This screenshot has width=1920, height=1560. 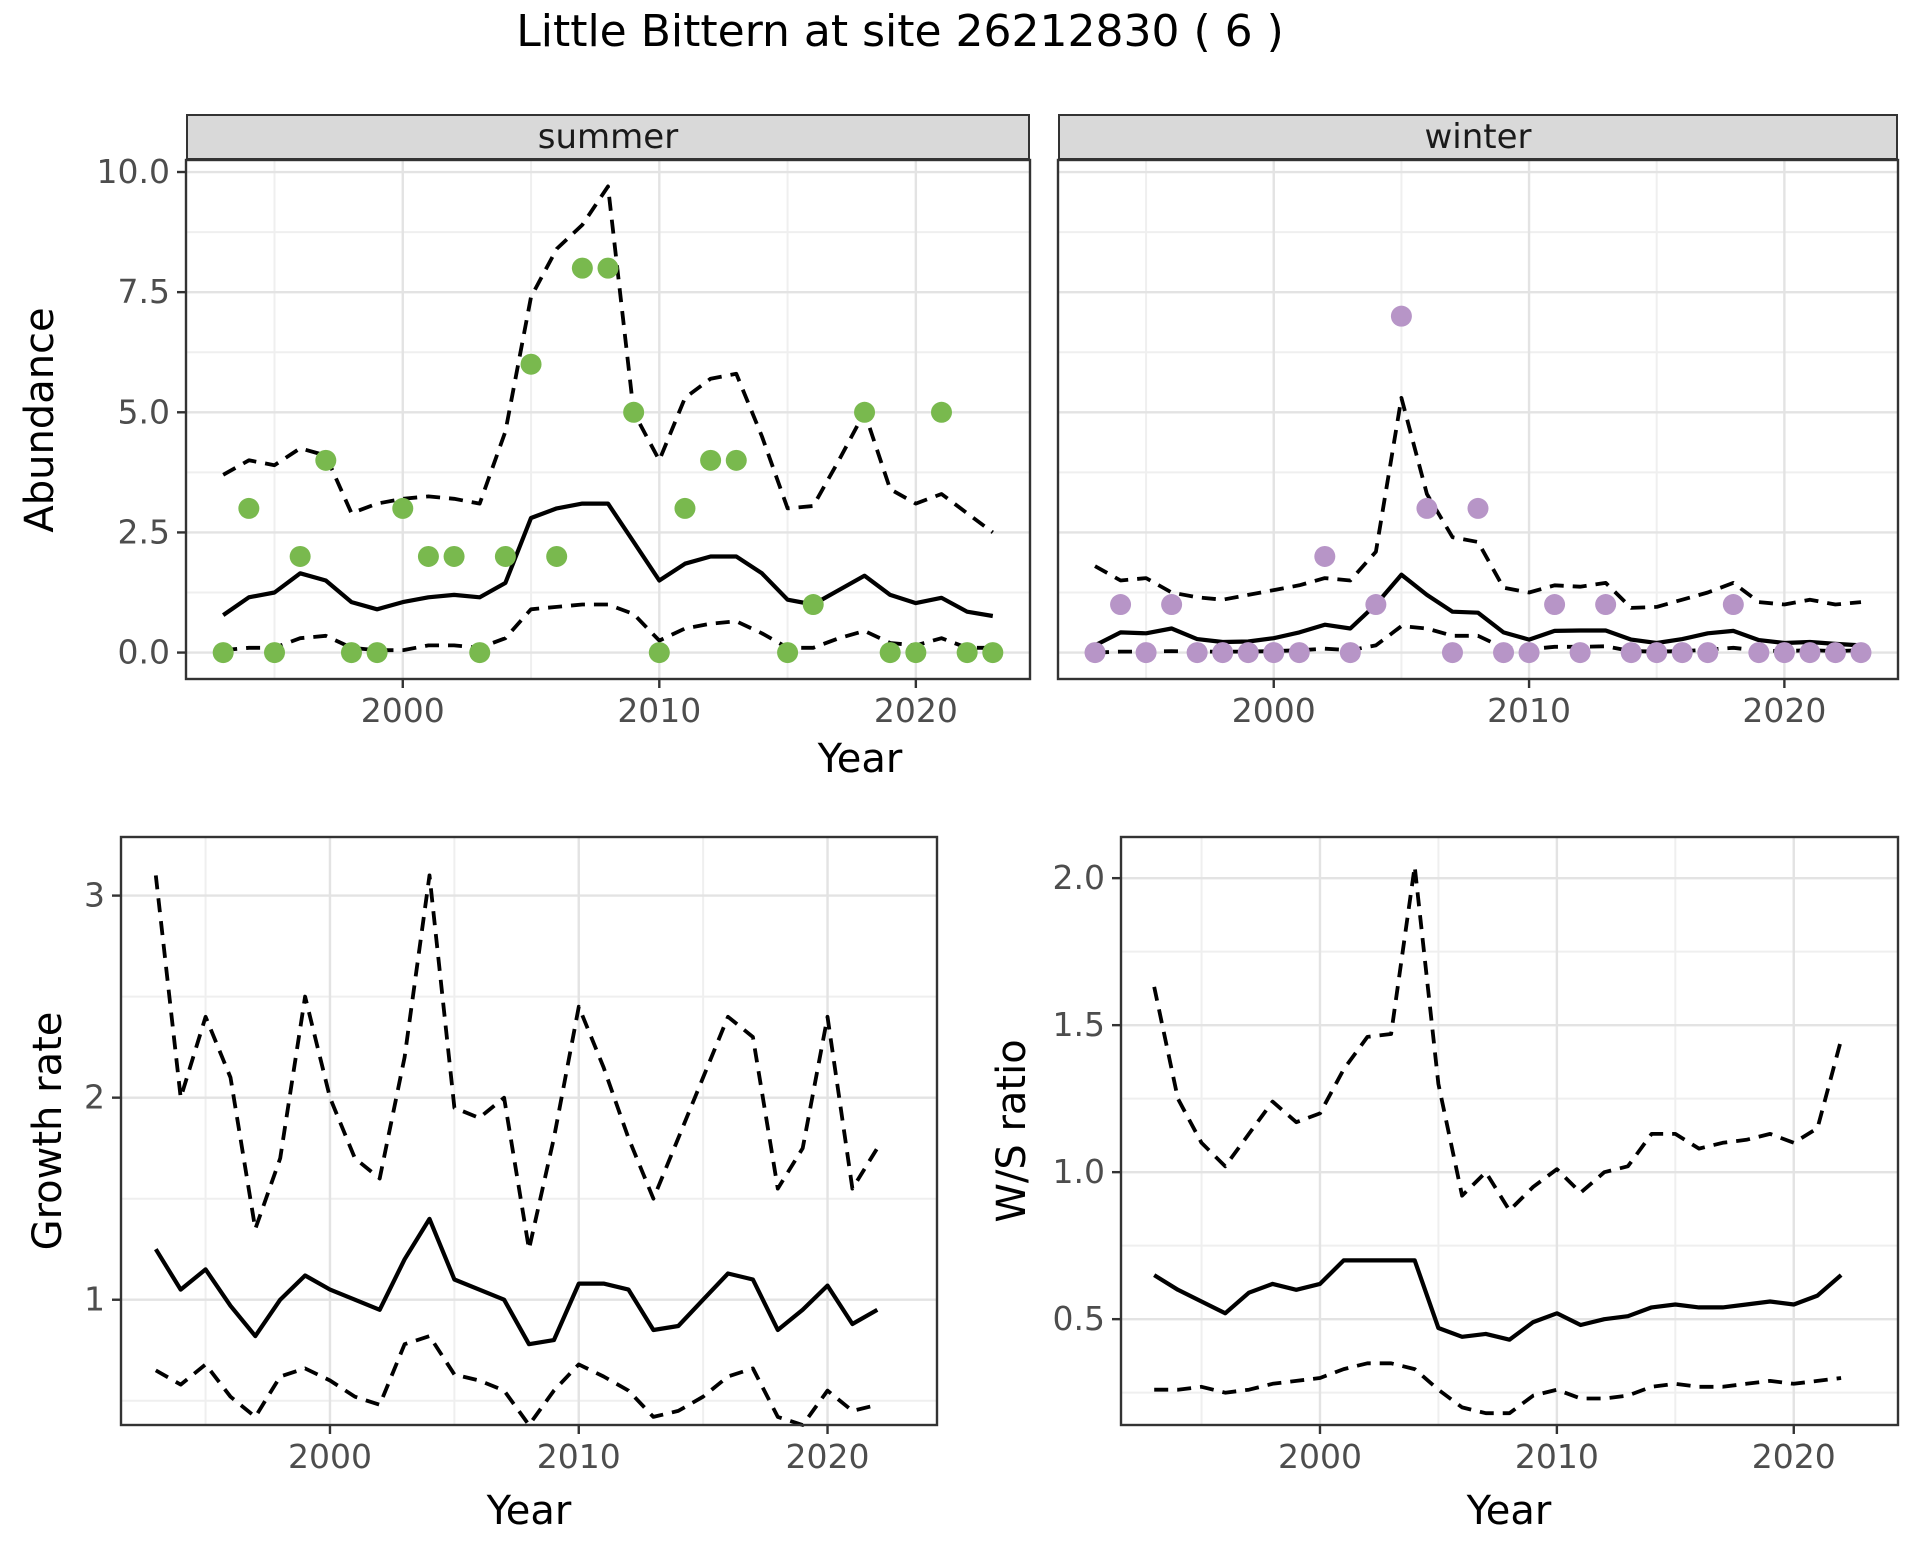 What do you see at coordinates (634, 412) in the screenshot?
I see `observation-dot-summer-2009` at bounding box center [634, 412].